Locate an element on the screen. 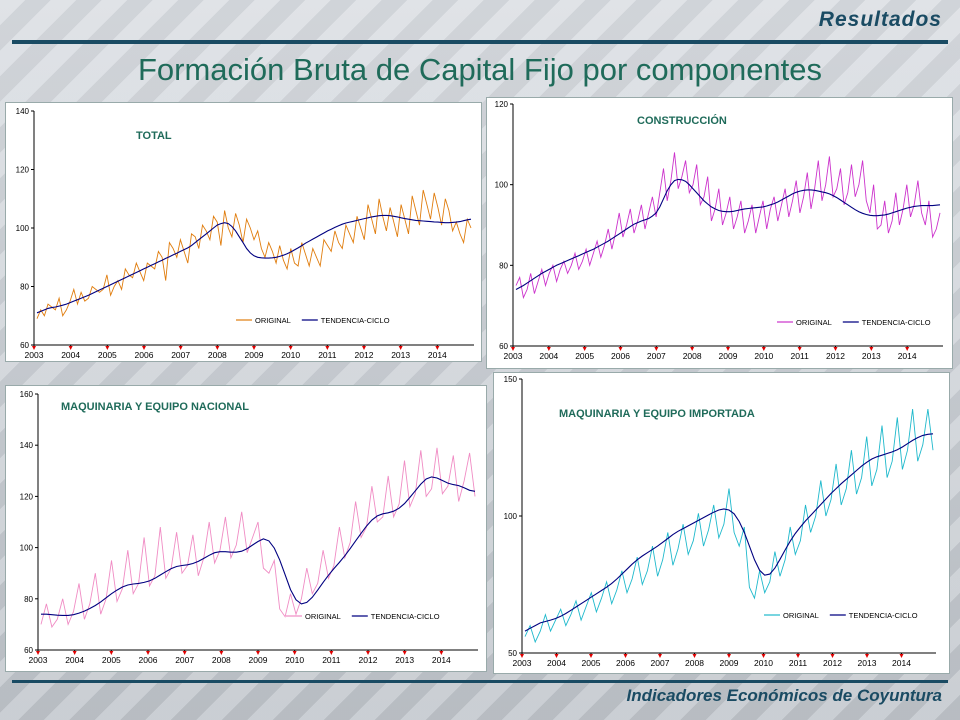 The width and height of the screenshot is (960, 720). footer-label: Indicadores Económicos de Coyuntura is located at coordinates (784, 695).